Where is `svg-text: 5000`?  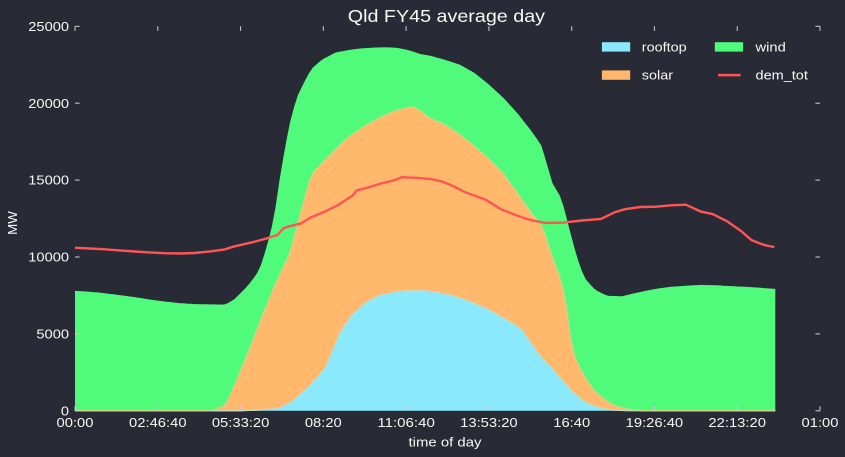 svg-text: 5000 is located at coordinates (52, 334).